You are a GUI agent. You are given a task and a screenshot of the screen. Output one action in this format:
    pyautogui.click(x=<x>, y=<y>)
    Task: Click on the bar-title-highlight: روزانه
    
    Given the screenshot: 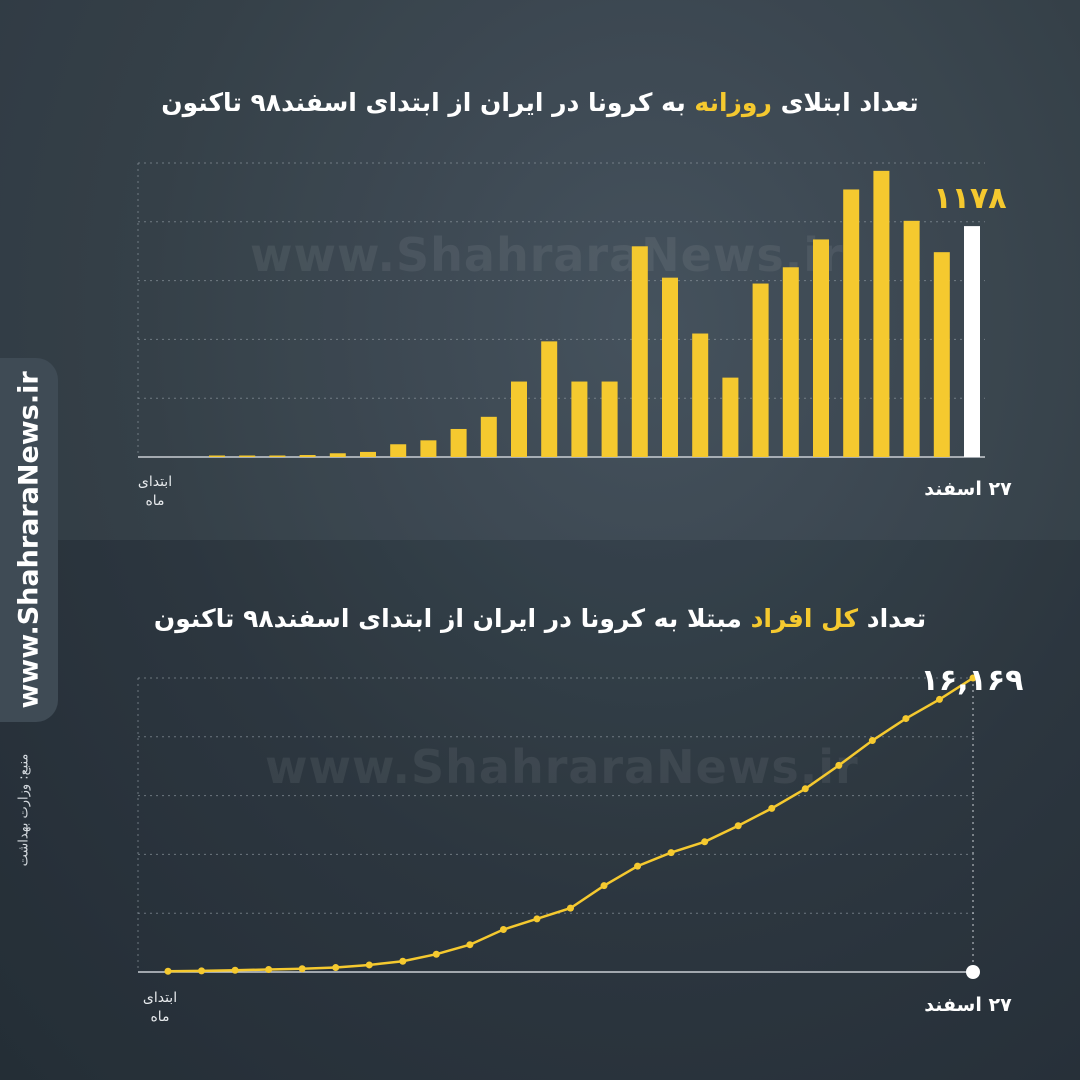 What is the action you would take?
    pyautogui.click(x=733, y=102)
    